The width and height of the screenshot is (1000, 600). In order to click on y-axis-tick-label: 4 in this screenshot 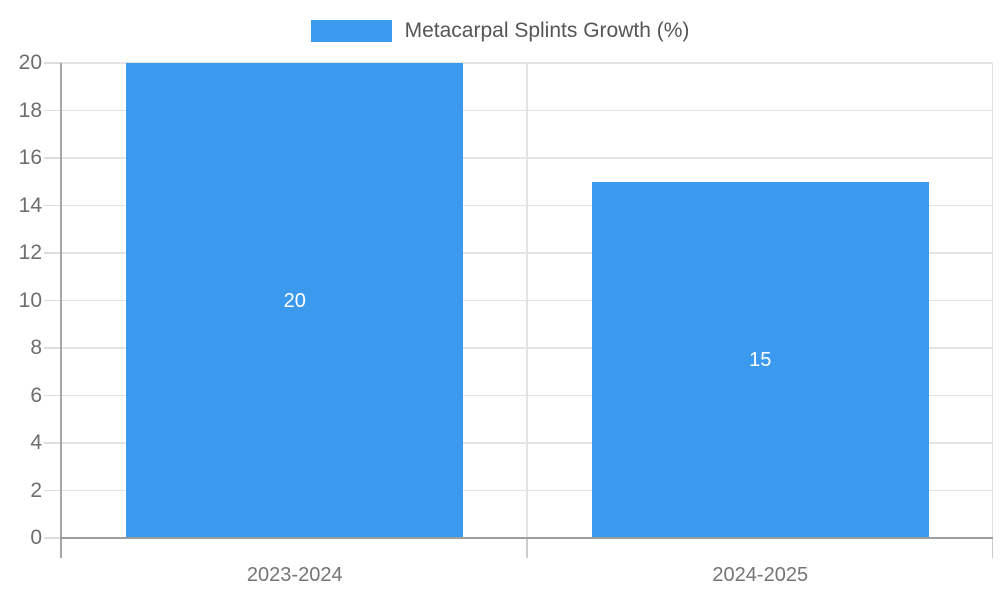, I will do `click(36, 442)`.